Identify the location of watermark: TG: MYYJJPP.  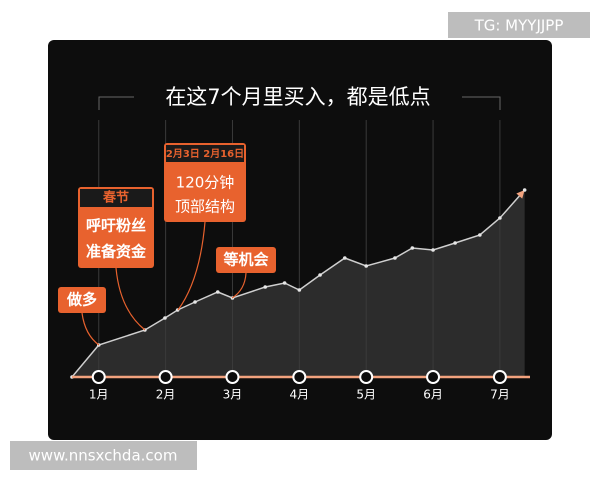
(519, 26).